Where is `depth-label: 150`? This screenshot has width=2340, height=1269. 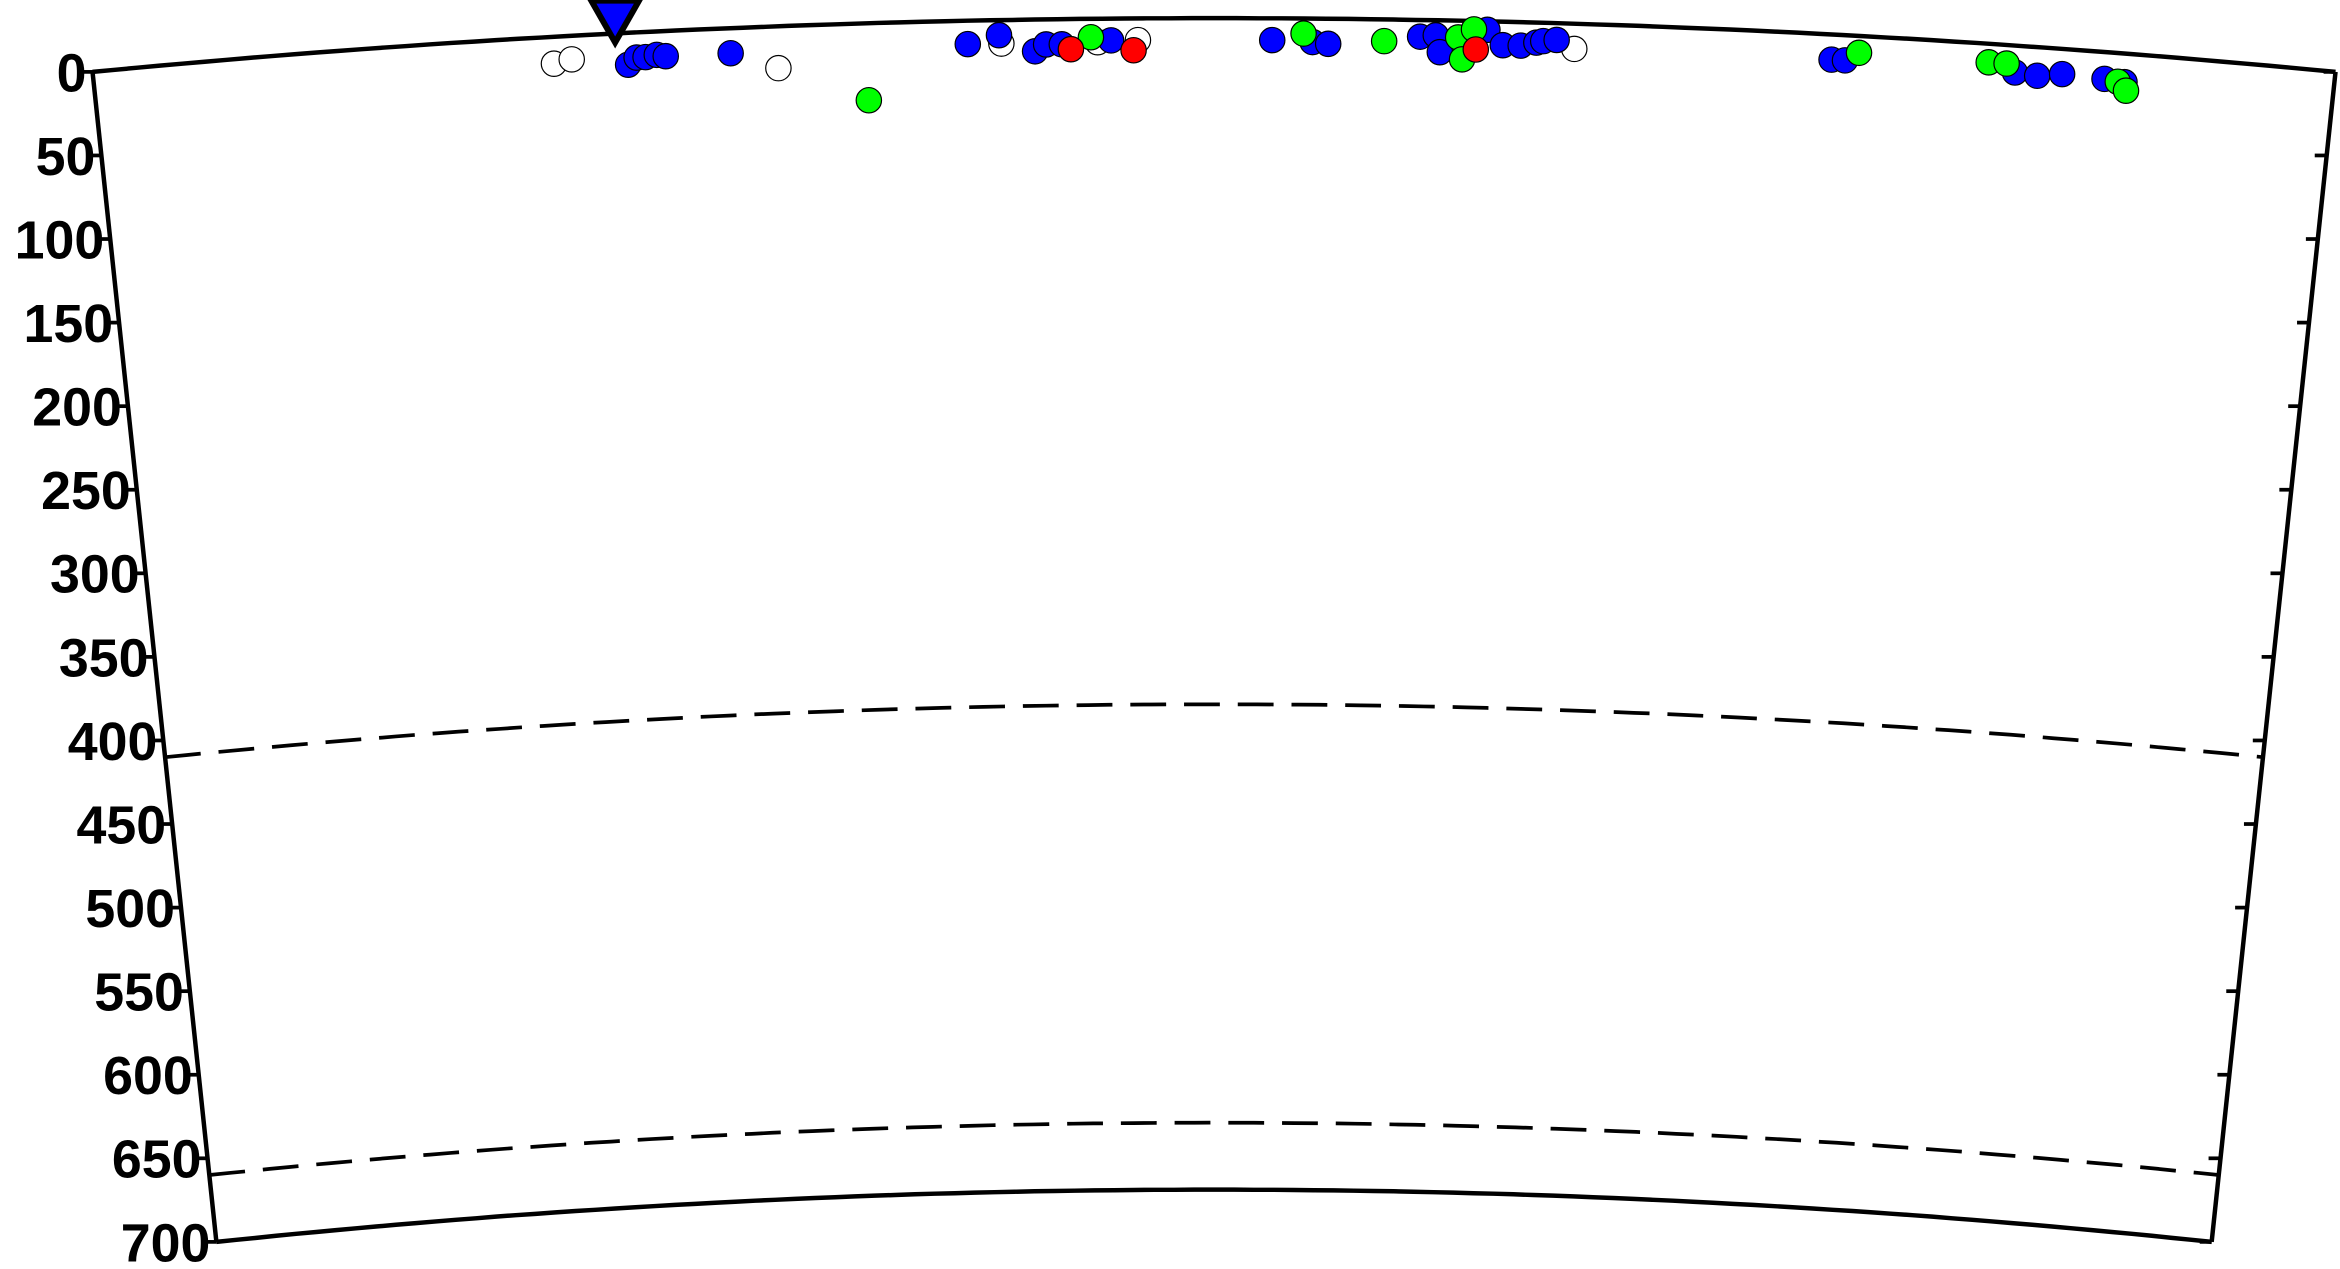 depth-label: 150 is located at coordinates (68, 324).